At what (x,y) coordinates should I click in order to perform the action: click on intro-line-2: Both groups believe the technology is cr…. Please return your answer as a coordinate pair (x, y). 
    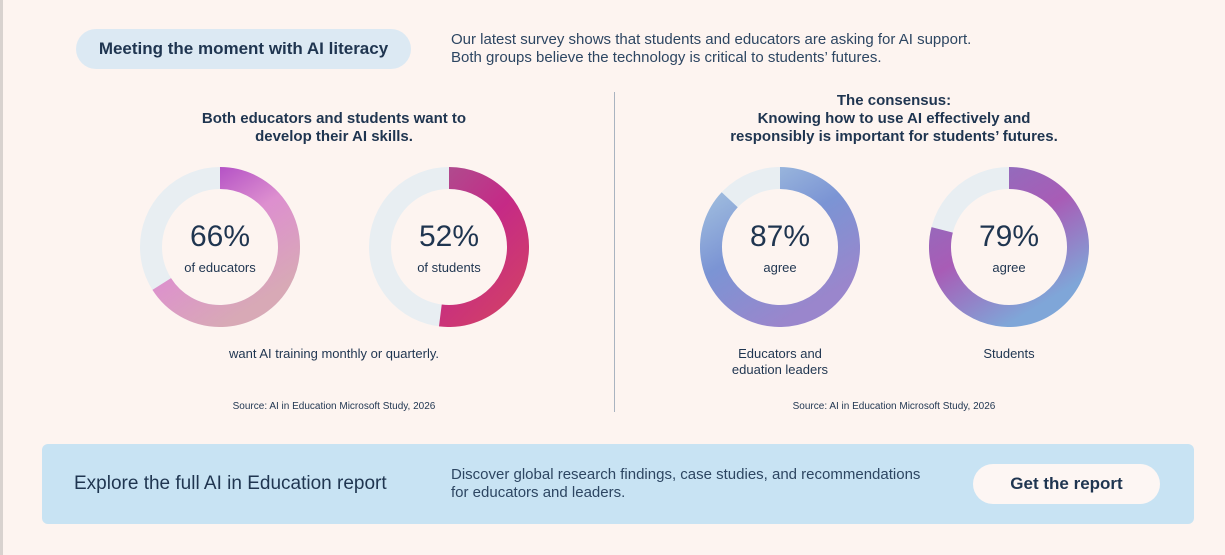
    Looking at the image, I should click on (666, 57).